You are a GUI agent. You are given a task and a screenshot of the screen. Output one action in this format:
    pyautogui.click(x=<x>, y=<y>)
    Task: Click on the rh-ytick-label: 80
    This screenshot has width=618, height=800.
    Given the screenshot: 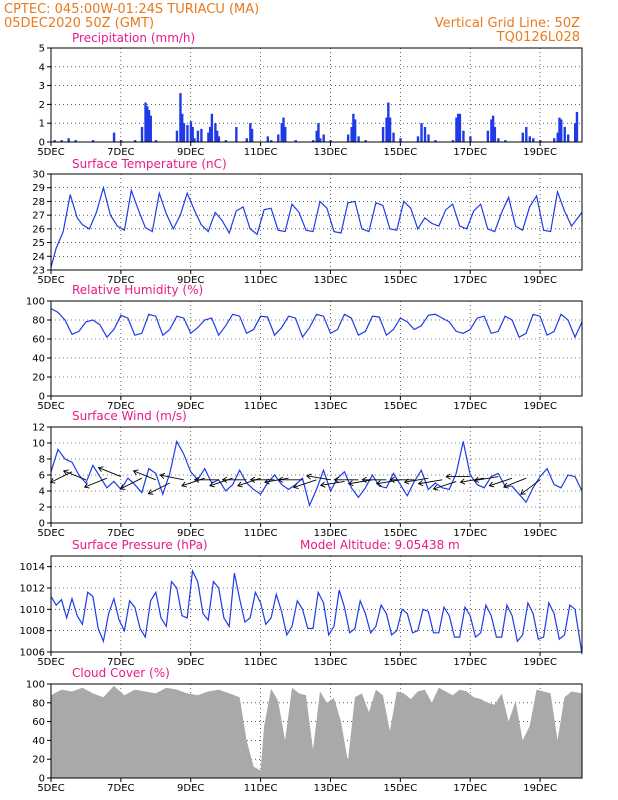 What is the action you would take?
    pyautogui.click(x=38, y=321)
    